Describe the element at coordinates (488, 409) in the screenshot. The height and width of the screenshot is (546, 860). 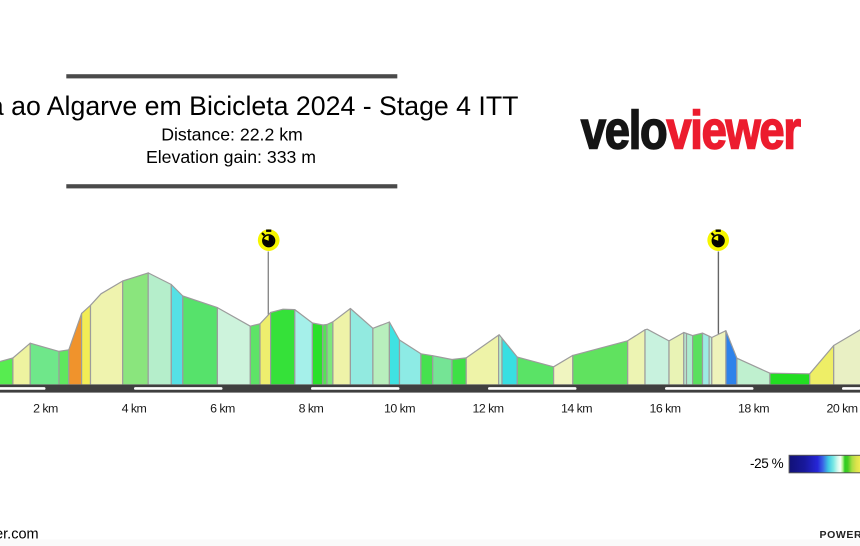
I see `svg-text: 12 km` at that location.